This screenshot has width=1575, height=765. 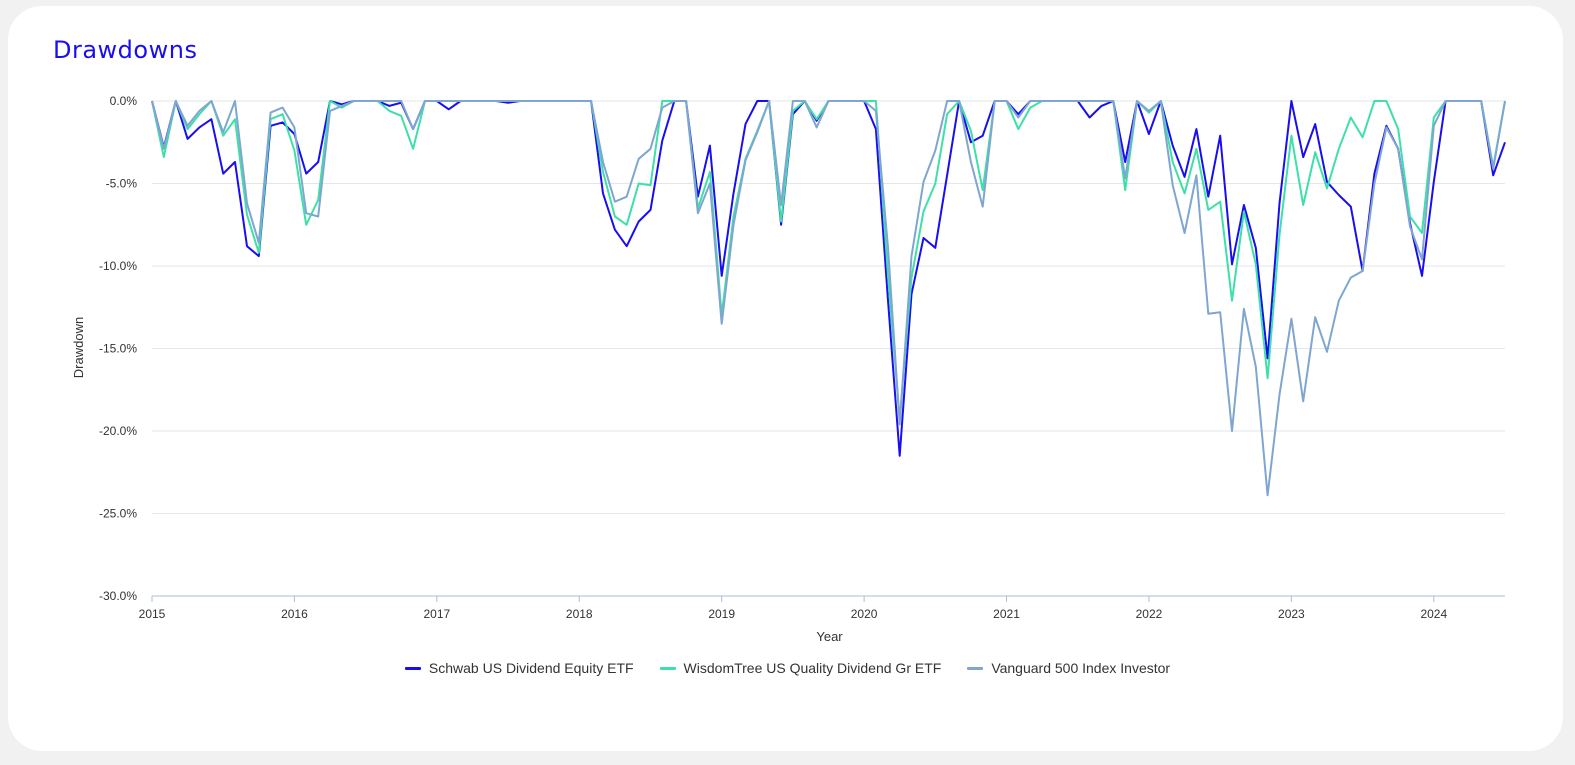 What do you see at coordinates (812, 668) in the screenshot?
I see `legend-label: WisdomTree US Quality Dividend Gr ETF` at bounding box center [812, 668].